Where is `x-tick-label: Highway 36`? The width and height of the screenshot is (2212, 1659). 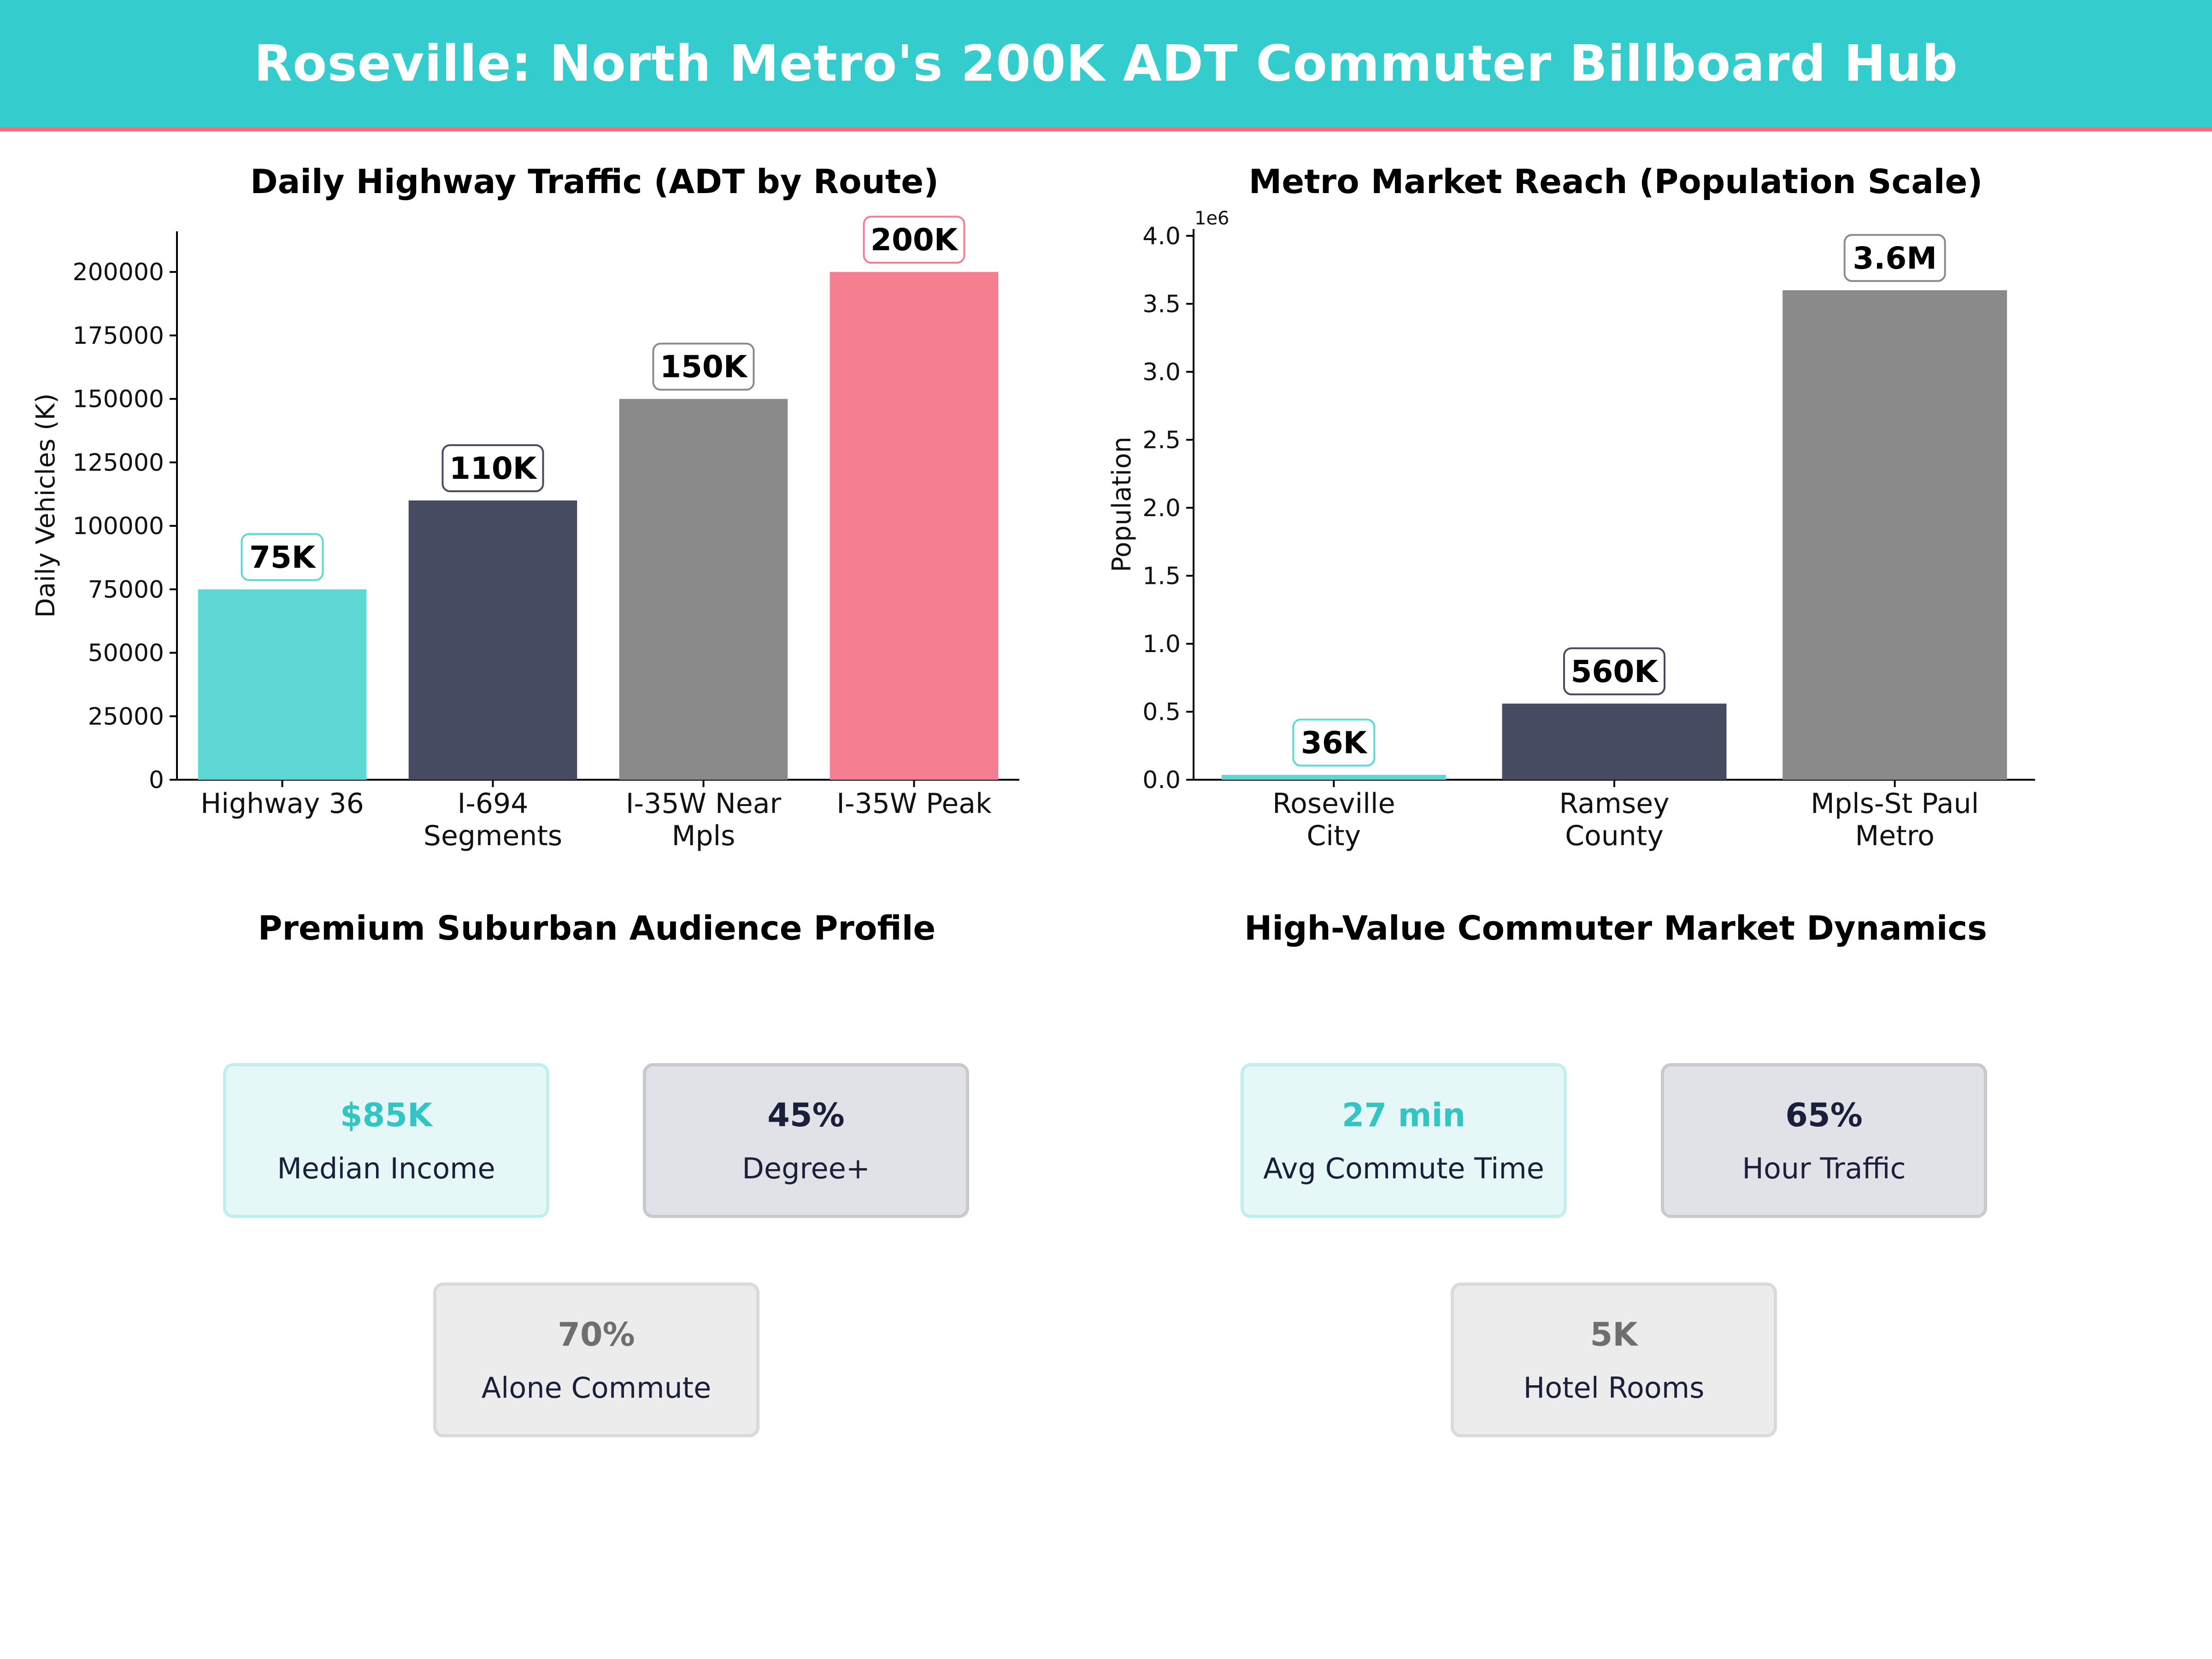 x-tick-label: Highway 36 is located at coordinates (282, 804).